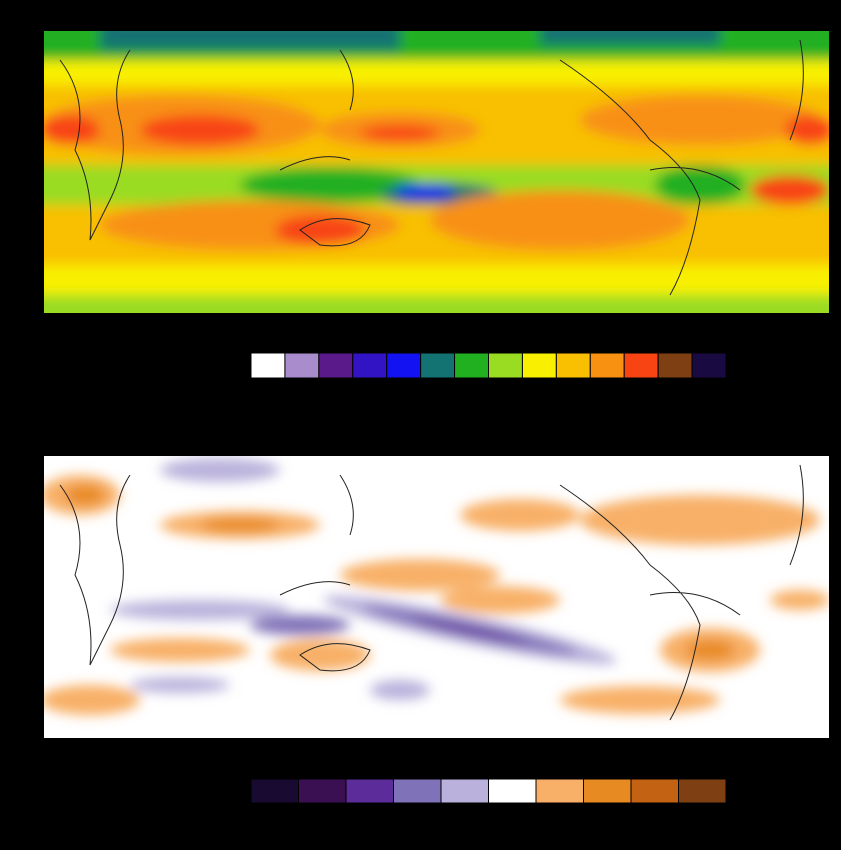  I want to click on colorbar-top, so click(488, 365).